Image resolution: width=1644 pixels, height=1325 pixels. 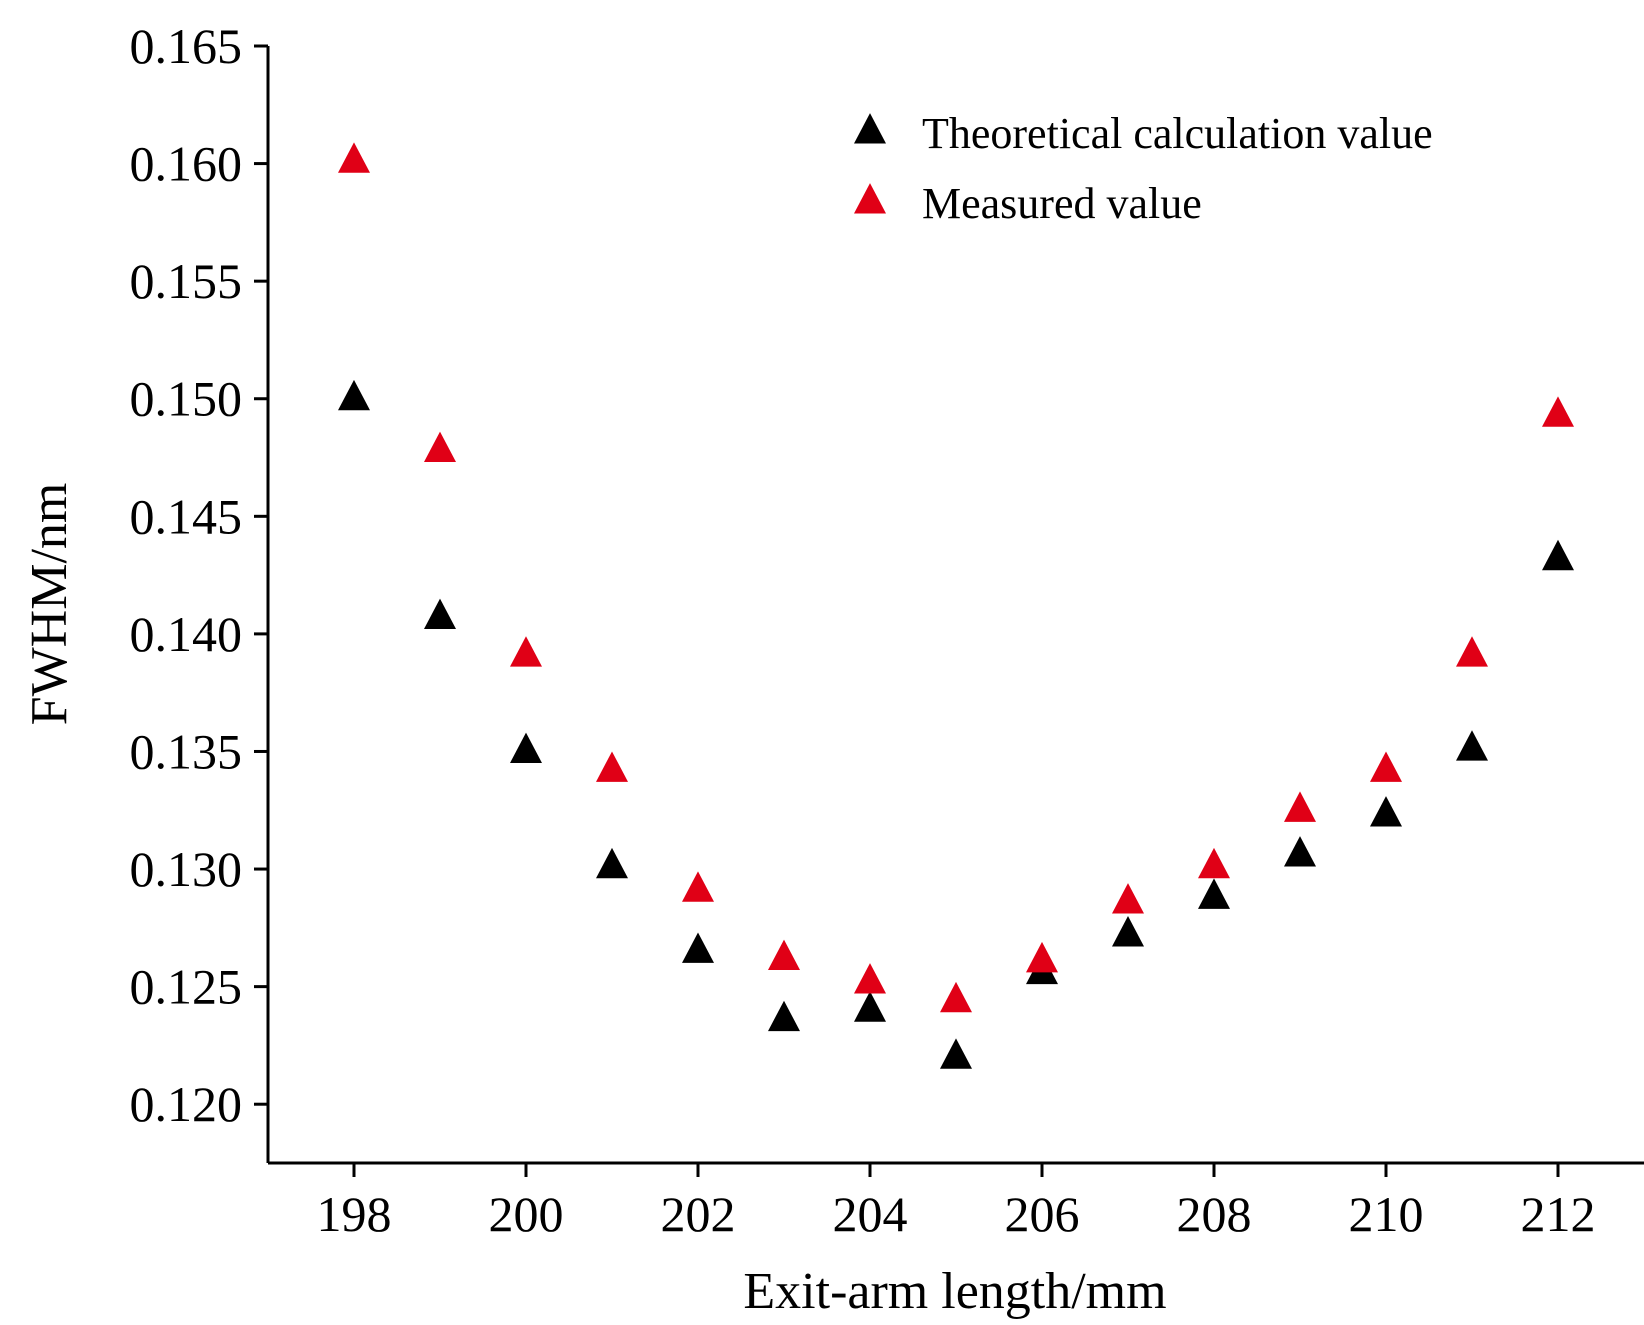 I want to click on y-tick-label: 0.145, so click(x=186, y=516).